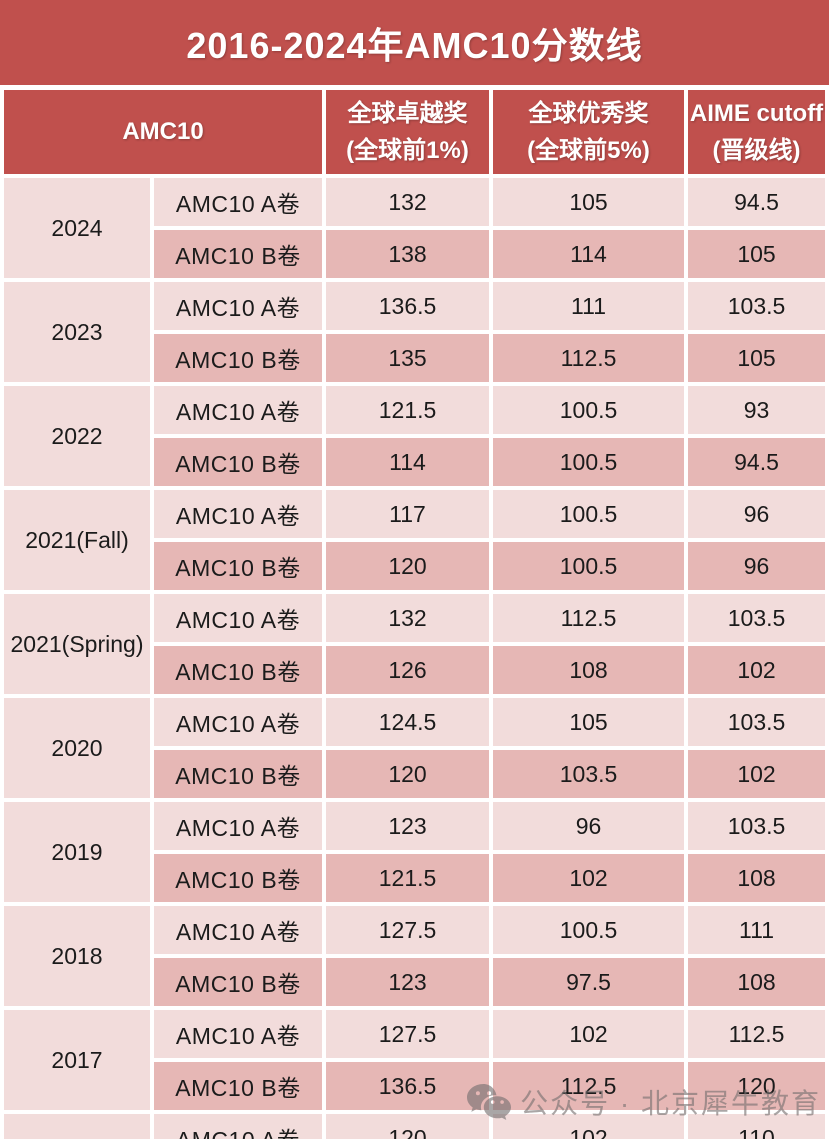 The width and height of the screenshot is (829, 1139). What do you see at coordinates (414, 42) in the screenshot?
I see `page-title: 2016-2024年AMC10分数线` at bounding box center [414, 42].